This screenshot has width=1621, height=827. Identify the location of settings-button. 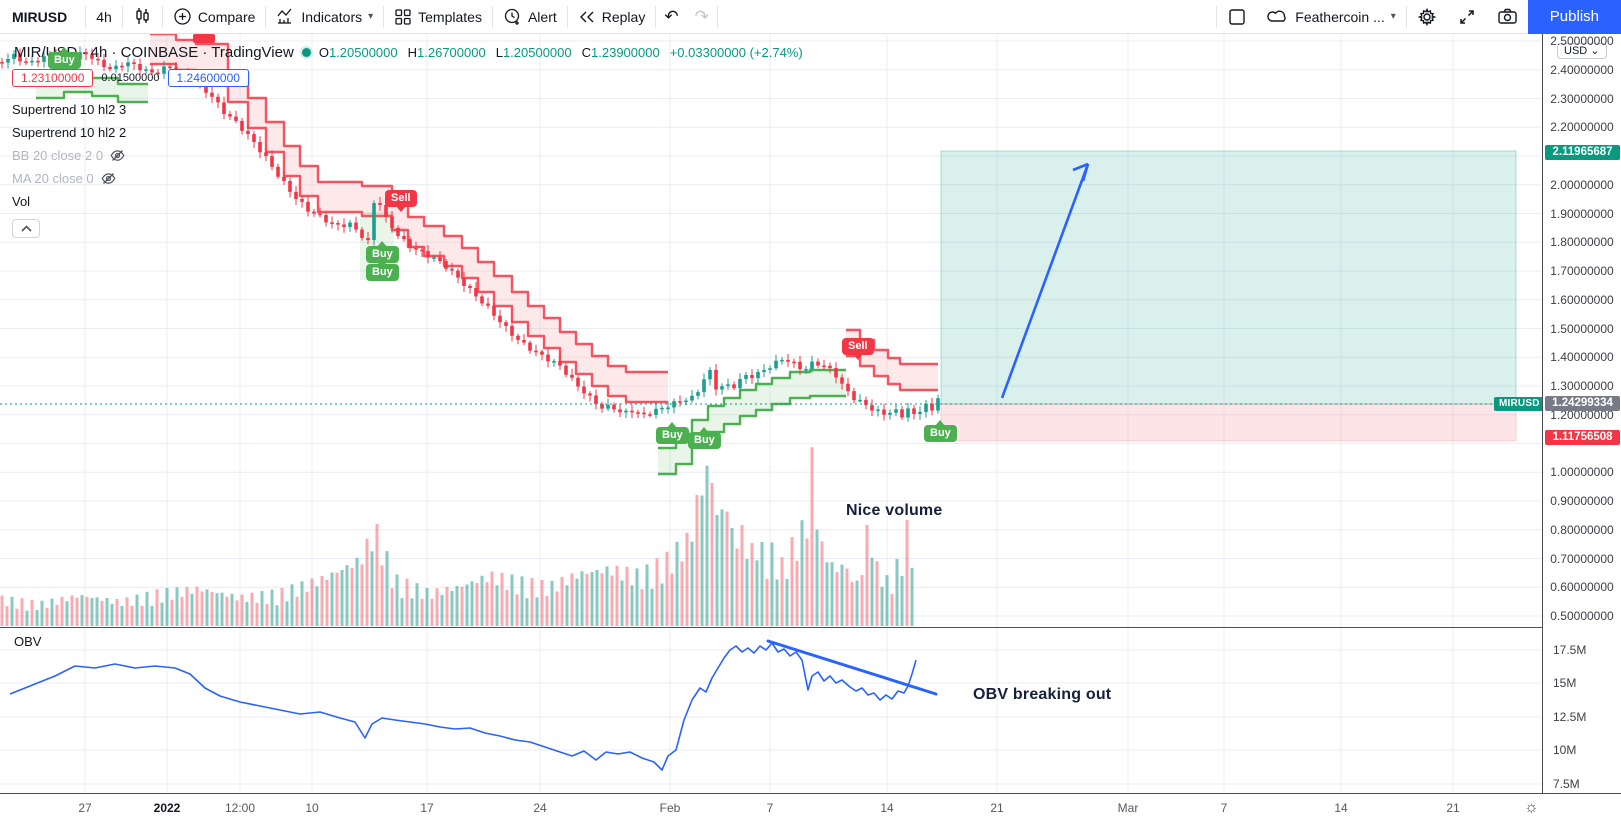
(1427, 16).